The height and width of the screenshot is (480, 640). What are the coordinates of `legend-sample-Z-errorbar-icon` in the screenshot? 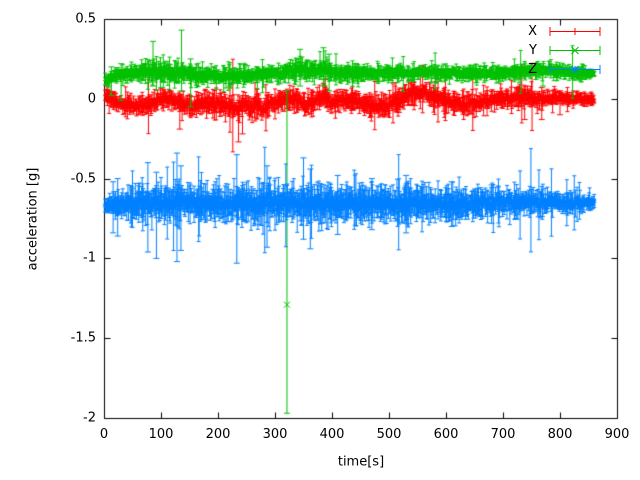 It's located at (575, 69).